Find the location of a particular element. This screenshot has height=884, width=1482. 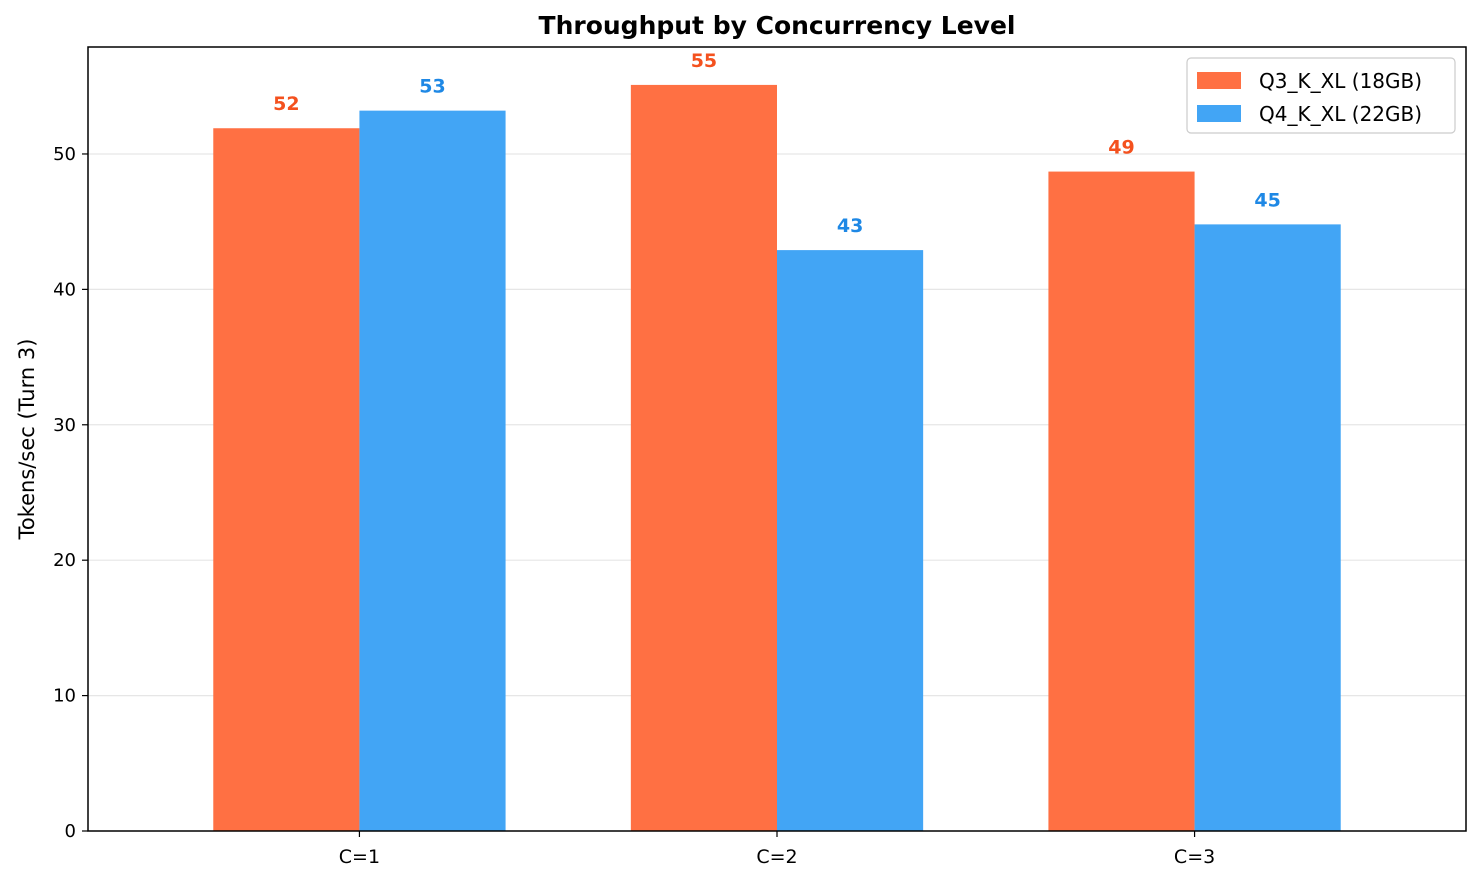

y-axis-label: Tokens/sec (Turn 3) is located at coordinates (27, 440).